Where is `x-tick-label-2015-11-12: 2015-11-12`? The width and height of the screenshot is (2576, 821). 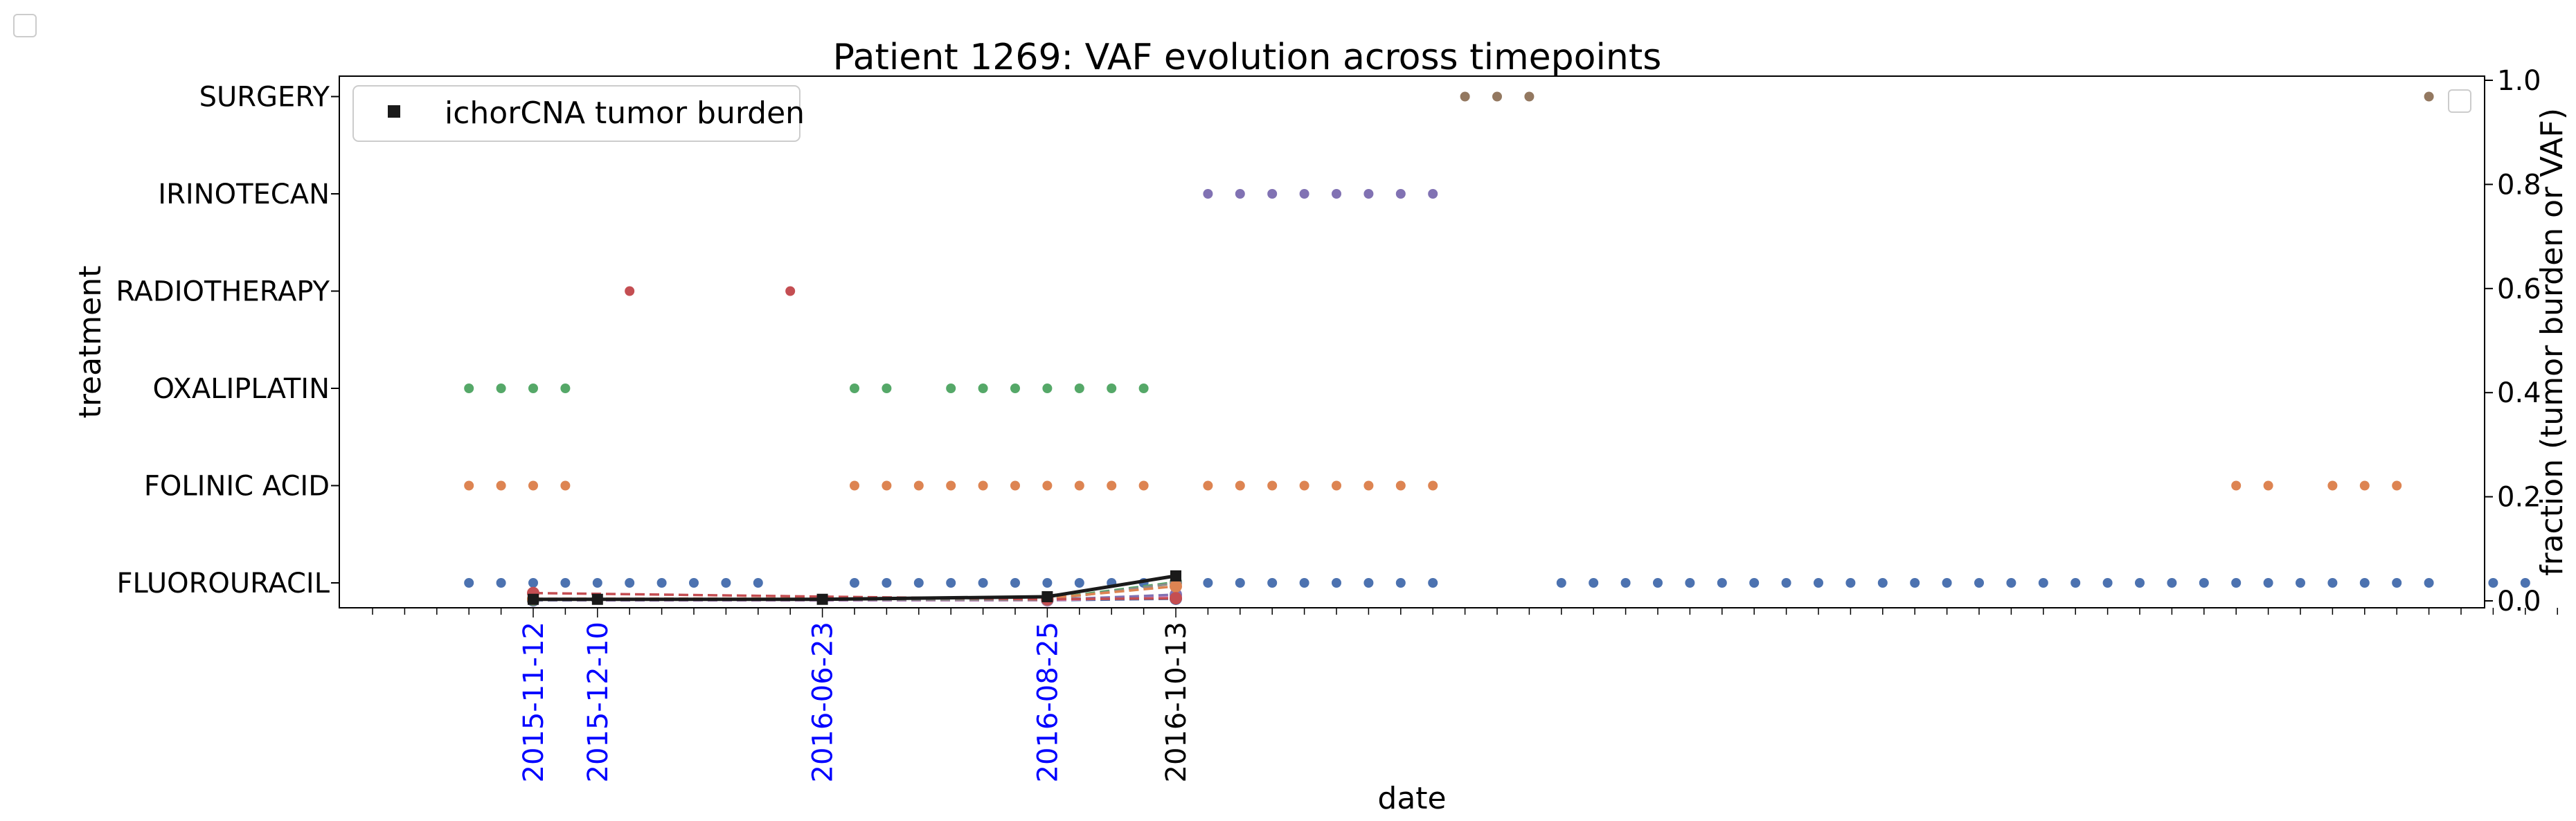 x-tick-label-2015-11-12: 2015-11-12 is located at coordinates (534, 702).